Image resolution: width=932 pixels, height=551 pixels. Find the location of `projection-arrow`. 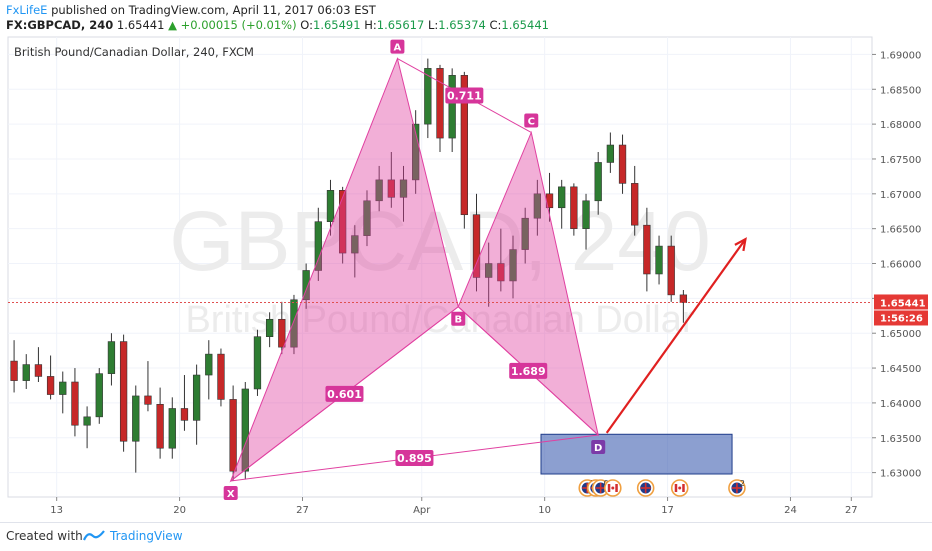

projection-arrow is located at coordinates (676, 335).